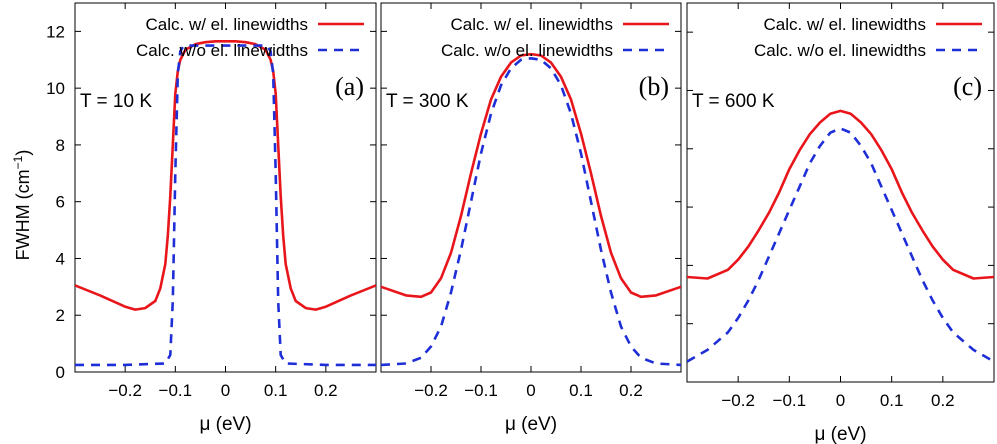 The width and height of the screenshot is (997, 444). I want to click on y-axis-label-sup: −1, so click(18, 162).